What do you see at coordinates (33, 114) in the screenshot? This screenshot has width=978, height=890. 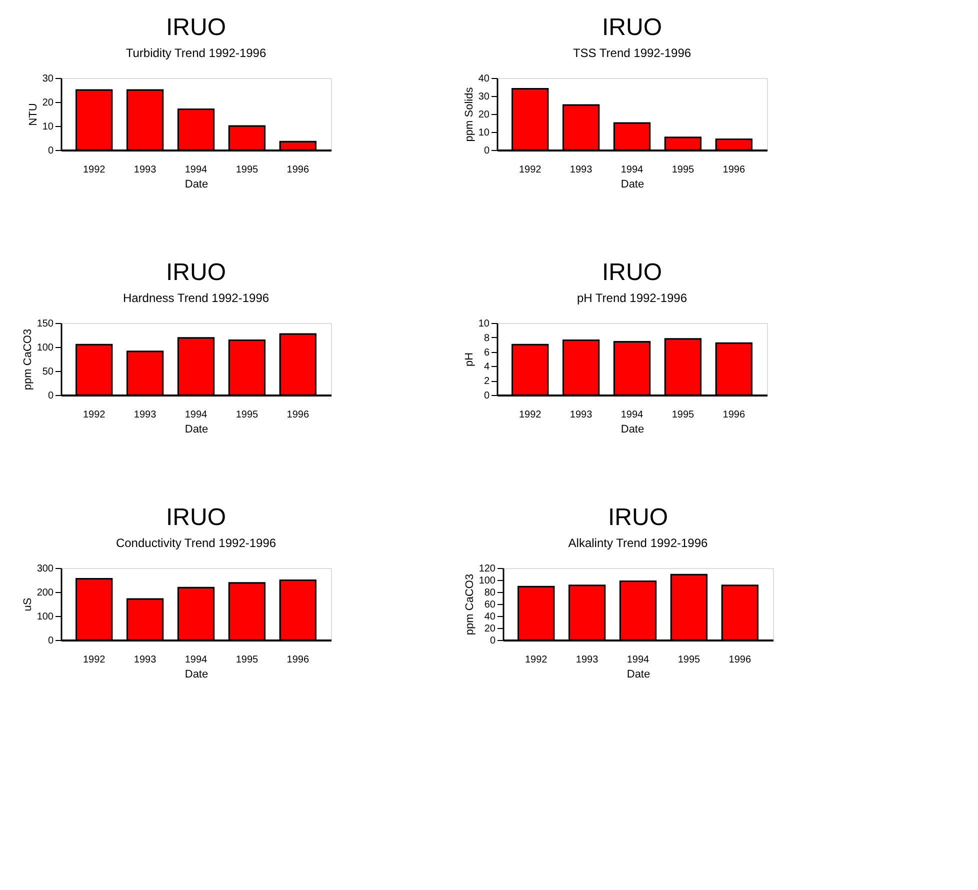 I see `y-axis-title: NTU` at bounding box center [33, 114].